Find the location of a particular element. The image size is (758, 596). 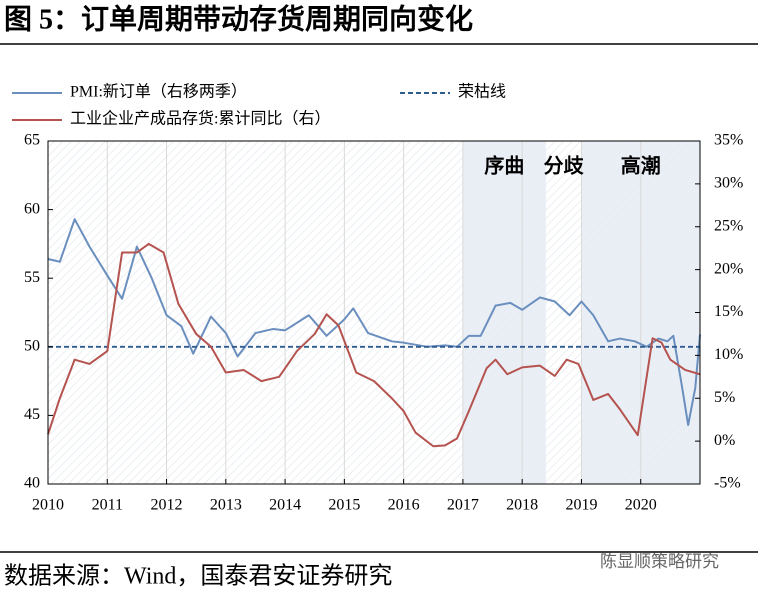

legend-label: PMI:新订单（右移两季） is located at coordinates (158, 92).